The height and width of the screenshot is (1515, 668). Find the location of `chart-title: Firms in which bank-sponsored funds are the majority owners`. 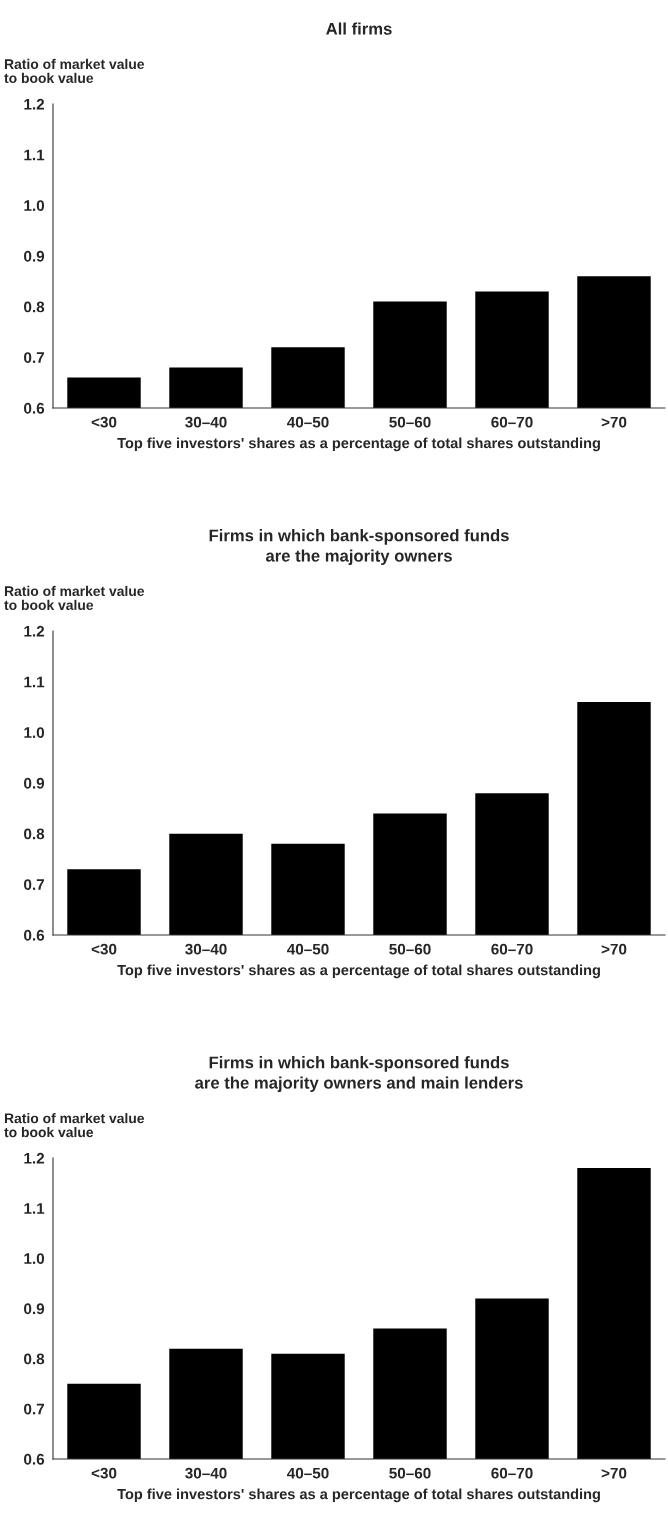

chart-title: Firms in which bank-sponsored funds are the majority owners is located at coordinates (359, 547).